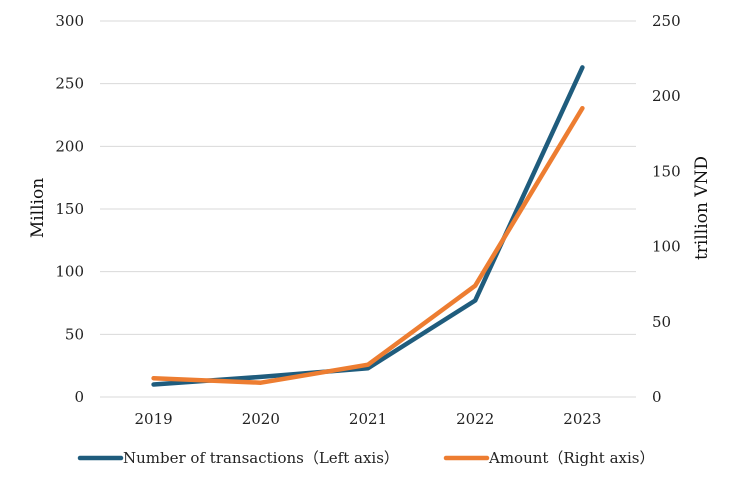 The height and width of the screenshot is (483, 733). What do you see at coordinates (582, 419) in the screenshot?
I see `x-tick-label: 2023` at bounding box center [582, 419].